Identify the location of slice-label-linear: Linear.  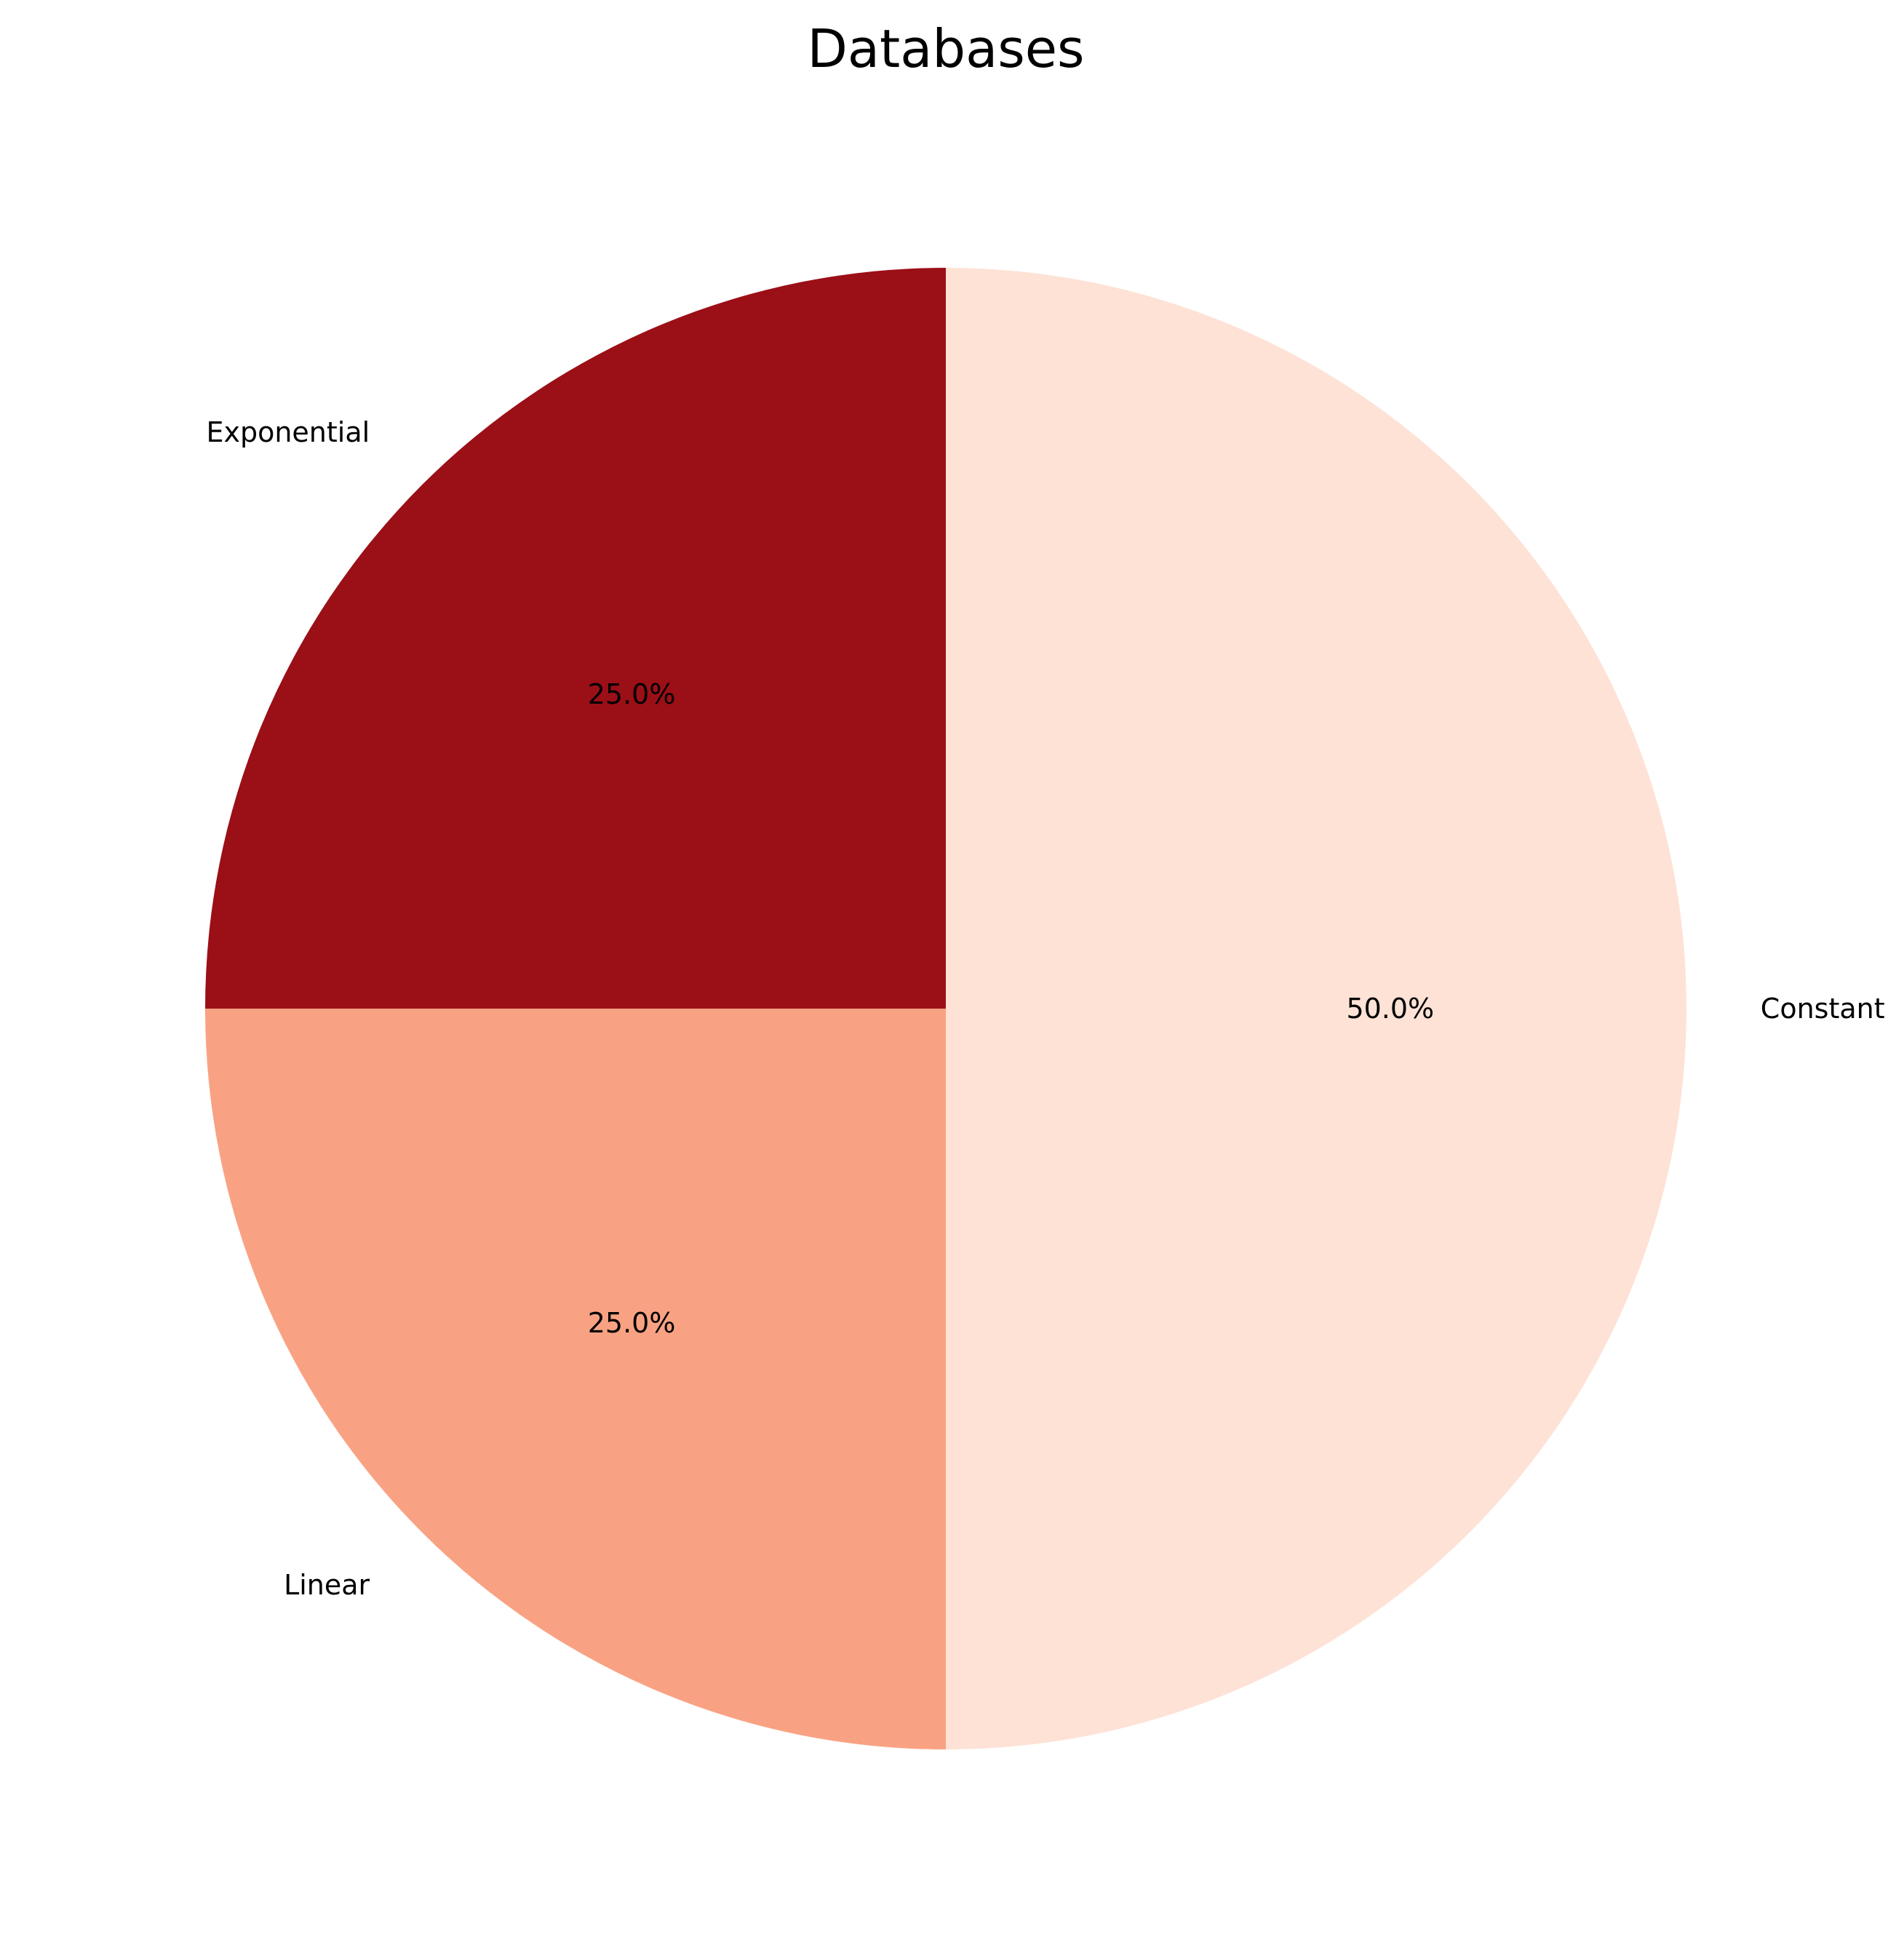
(327, 1585).